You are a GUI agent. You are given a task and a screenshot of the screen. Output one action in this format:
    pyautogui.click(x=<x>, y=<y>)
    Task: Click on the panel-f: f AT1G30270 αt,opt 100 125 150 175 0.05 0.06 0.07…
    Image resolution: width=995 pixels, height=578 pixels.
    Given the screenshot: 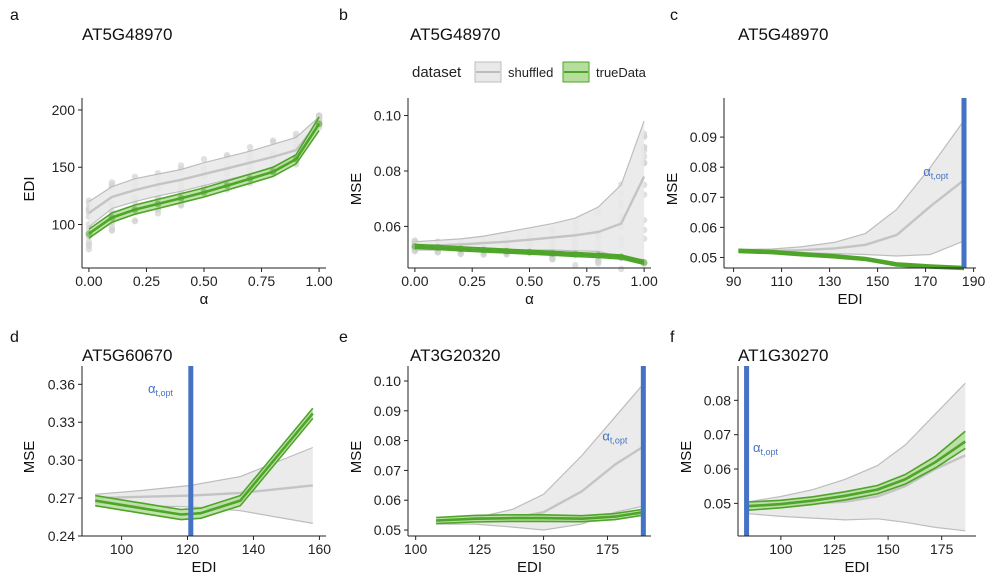 What is the action you would take?
    pyautogui.click(x=823, y=452)
    